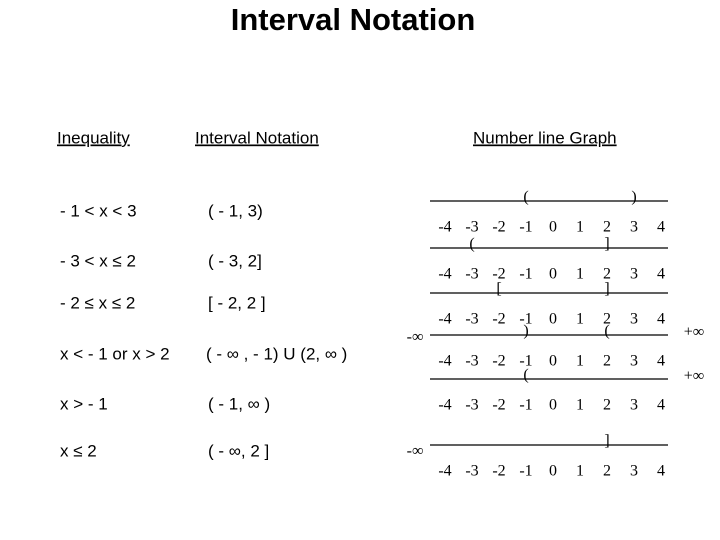 The height and width of the screenshot is (540, 720). Describe the element at coordinates (237, 302) in the screenshot. I see `interval: [ - 2, 2 ]` at that location.